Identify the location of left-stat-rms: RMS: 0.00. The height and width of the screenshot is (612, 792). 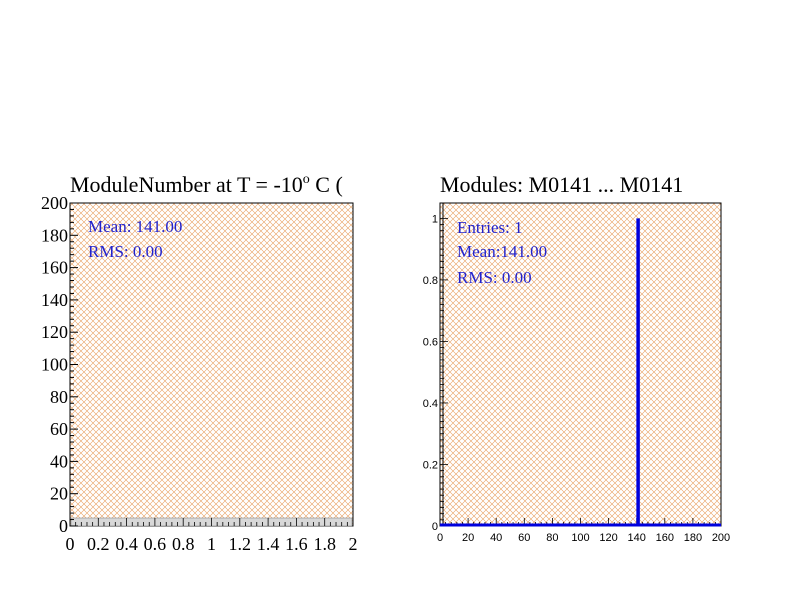
(125, 251).